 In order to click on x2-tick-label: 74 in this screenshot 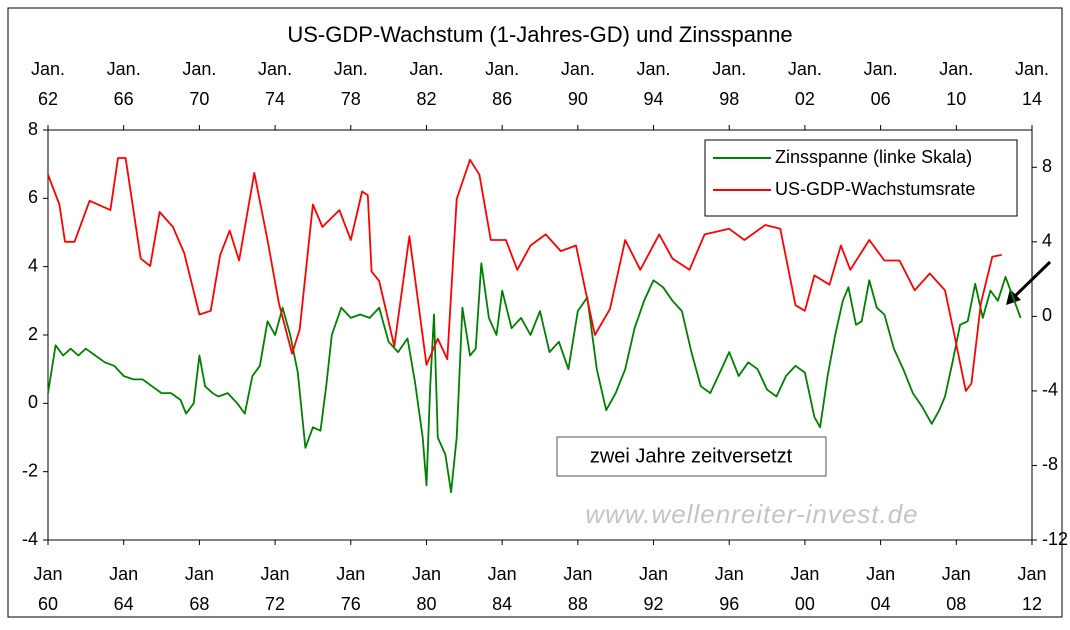, I will do `click(275, 99)`.